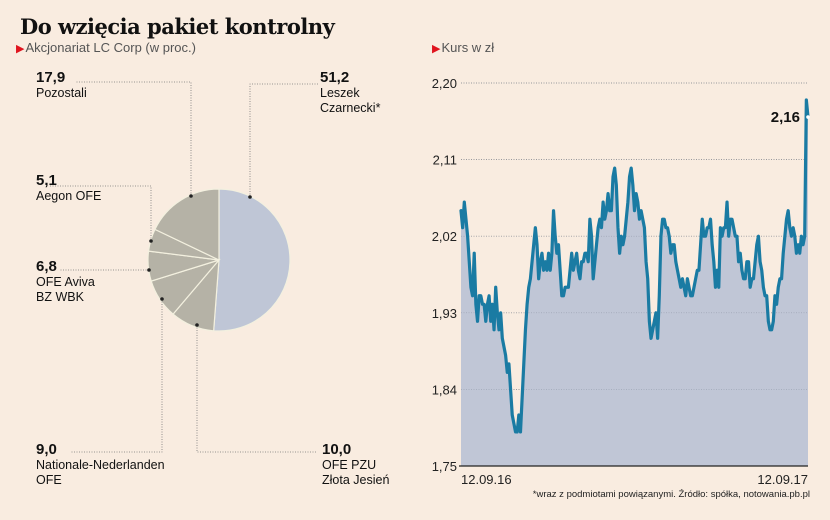 The width and height of the screenshot is (830, 520). What do you see at coordinates (340, 93) in the screenshot?
I see `pie-label-name: Leszek` at bounding box center [340, 93].